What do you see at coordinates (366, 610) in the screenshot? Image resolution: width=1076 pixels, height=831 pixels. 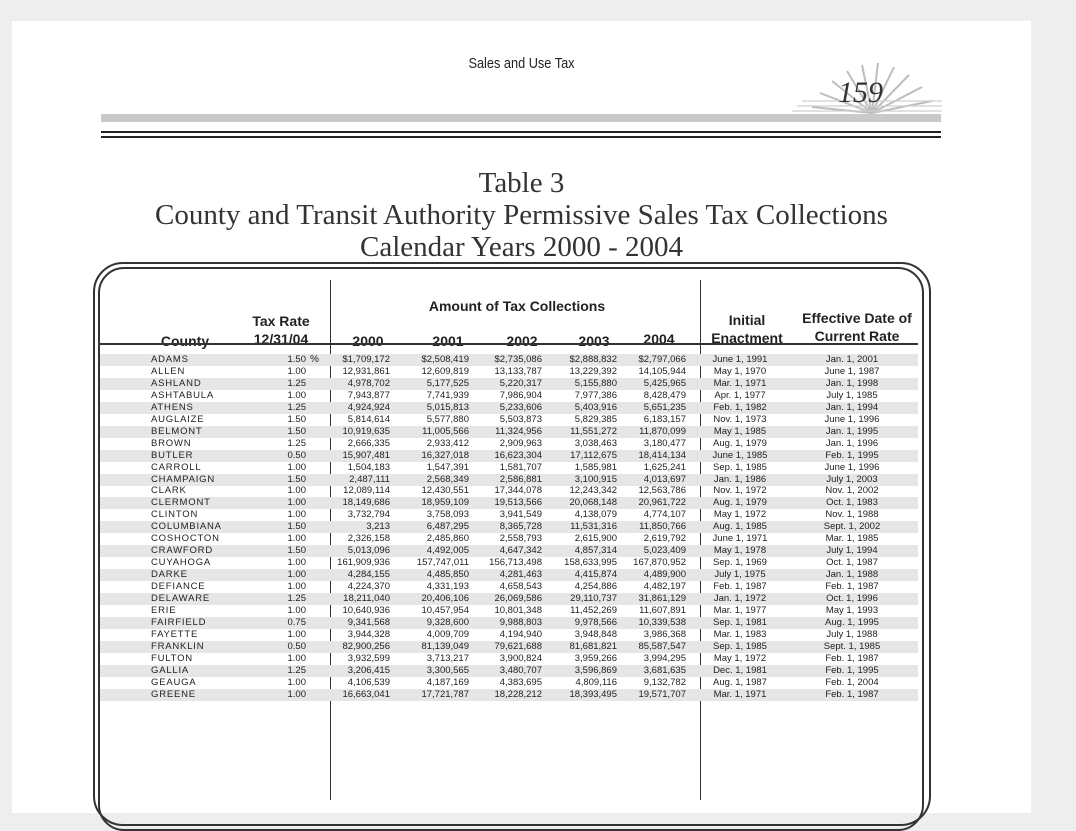 I see `cell-2000: 10,640,936` at bounding box center [366, 610].